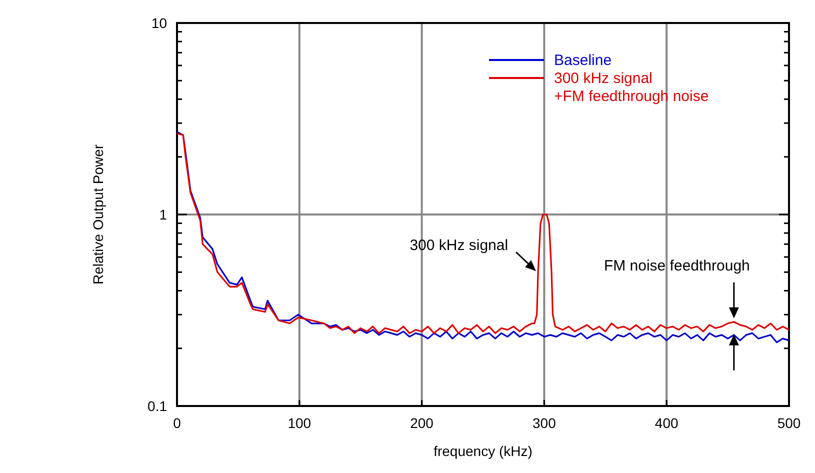 The height and width of the screenshot is (473, 815). Describe the element at coordinates (631, 87) in the screenshot. I see `legend-label: 300 kHz signal +FM feedthrough noise` at that location.